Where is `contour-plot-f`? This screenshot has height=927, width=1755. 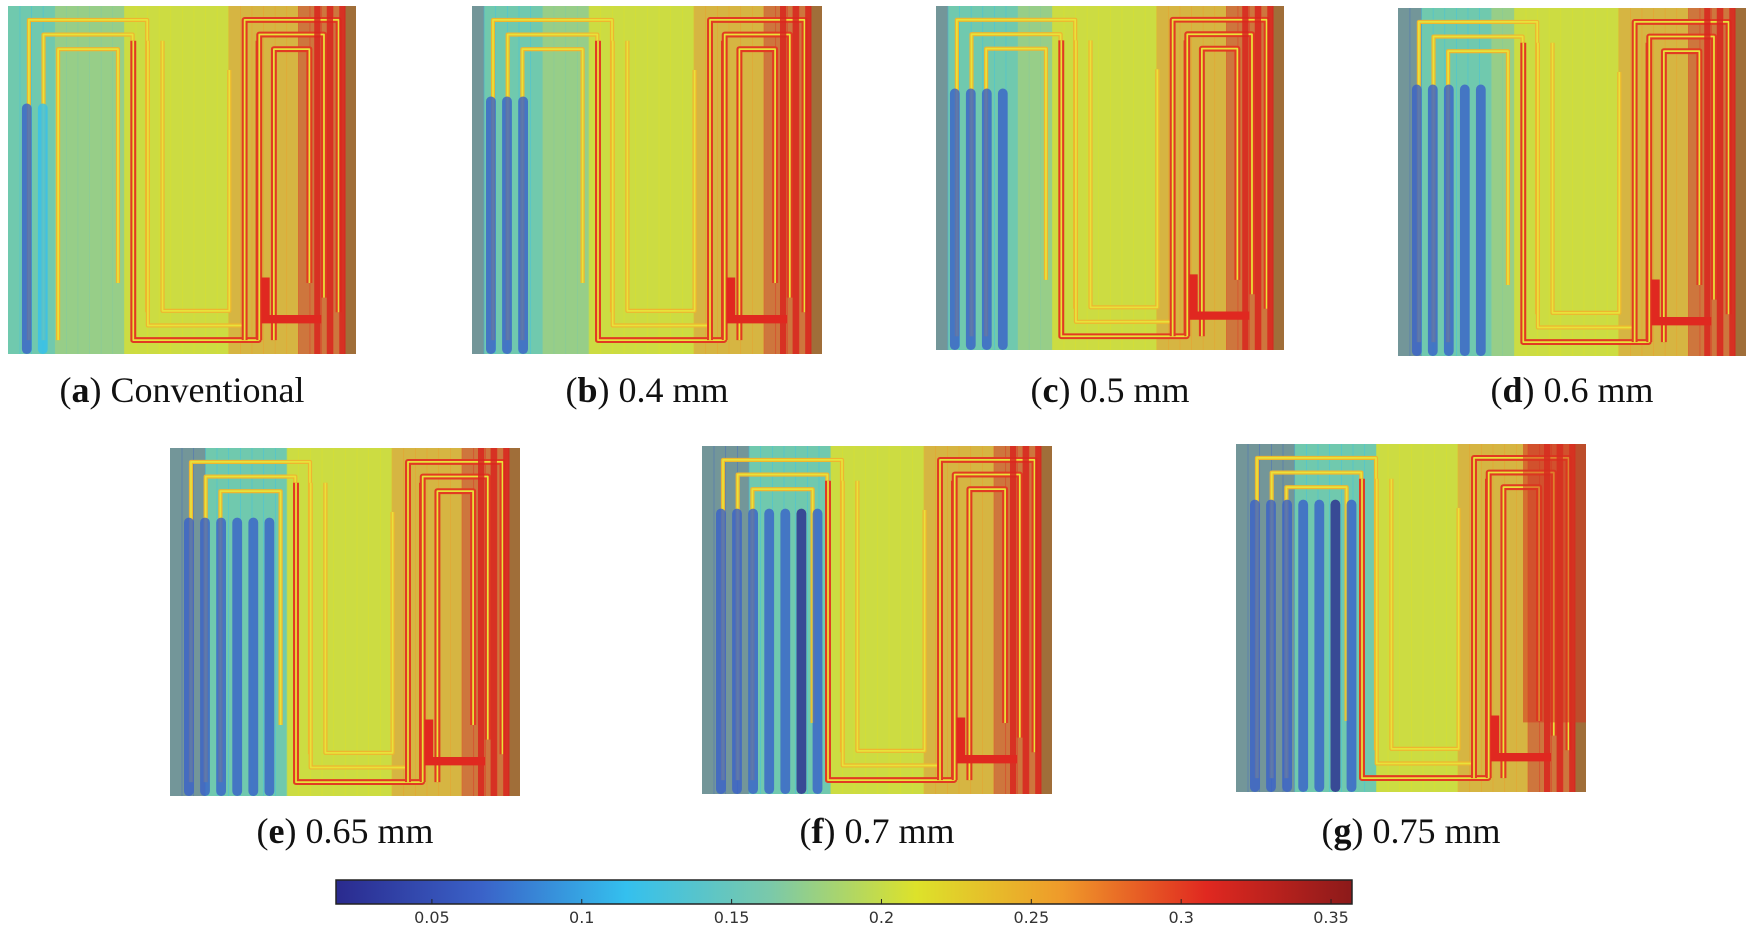
contour-plot-f is located at coordinates (877, 620).